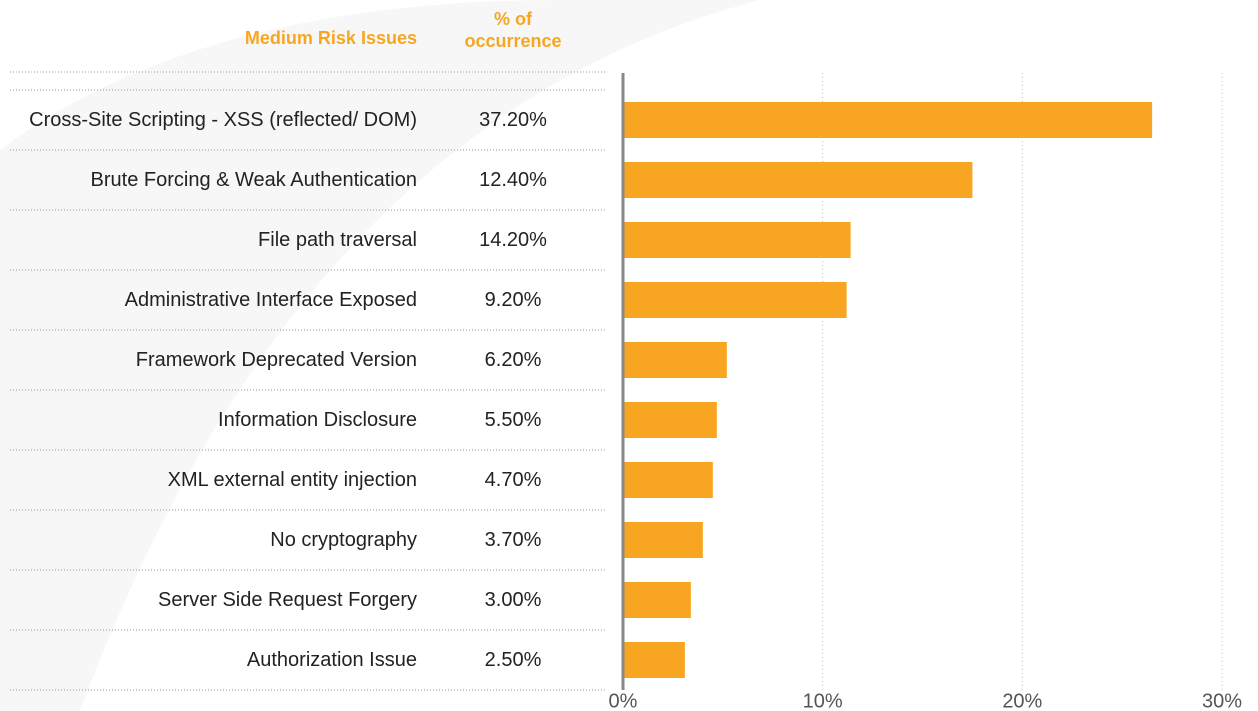 The width and height of the screenshot is (1258, 711). Describe the element at coordinates (287, 600) in the screenshot. I see `category-label: Server Side Request Forgery` at that location.